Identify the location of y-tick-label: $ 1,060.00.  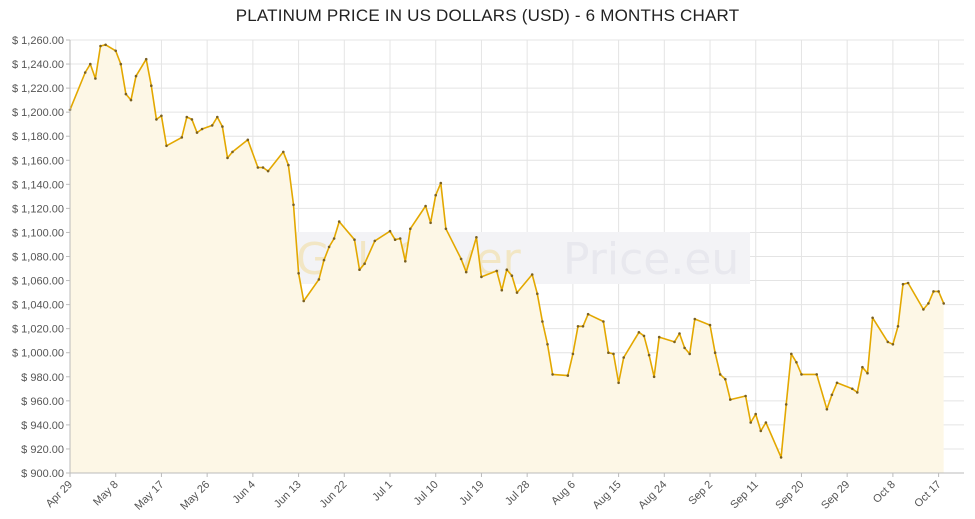
(38, 282).